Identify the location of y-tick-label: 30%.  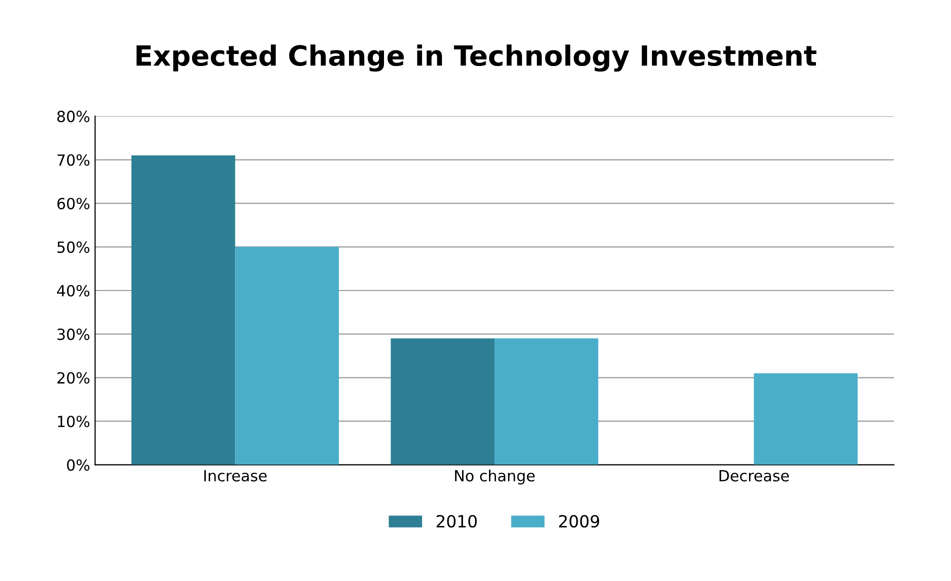
(73, 334).